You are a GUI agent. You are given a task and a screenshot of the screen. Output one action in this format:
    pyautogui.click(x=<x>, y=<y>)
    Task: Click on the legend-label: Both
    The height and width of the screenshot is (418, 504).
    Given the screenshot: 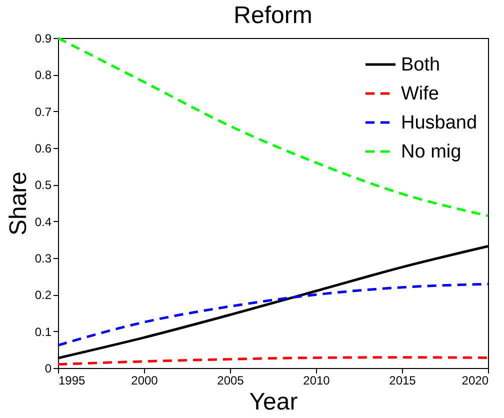 What is the action you would take?
    pyautogui.click(x=420, y=65)
    